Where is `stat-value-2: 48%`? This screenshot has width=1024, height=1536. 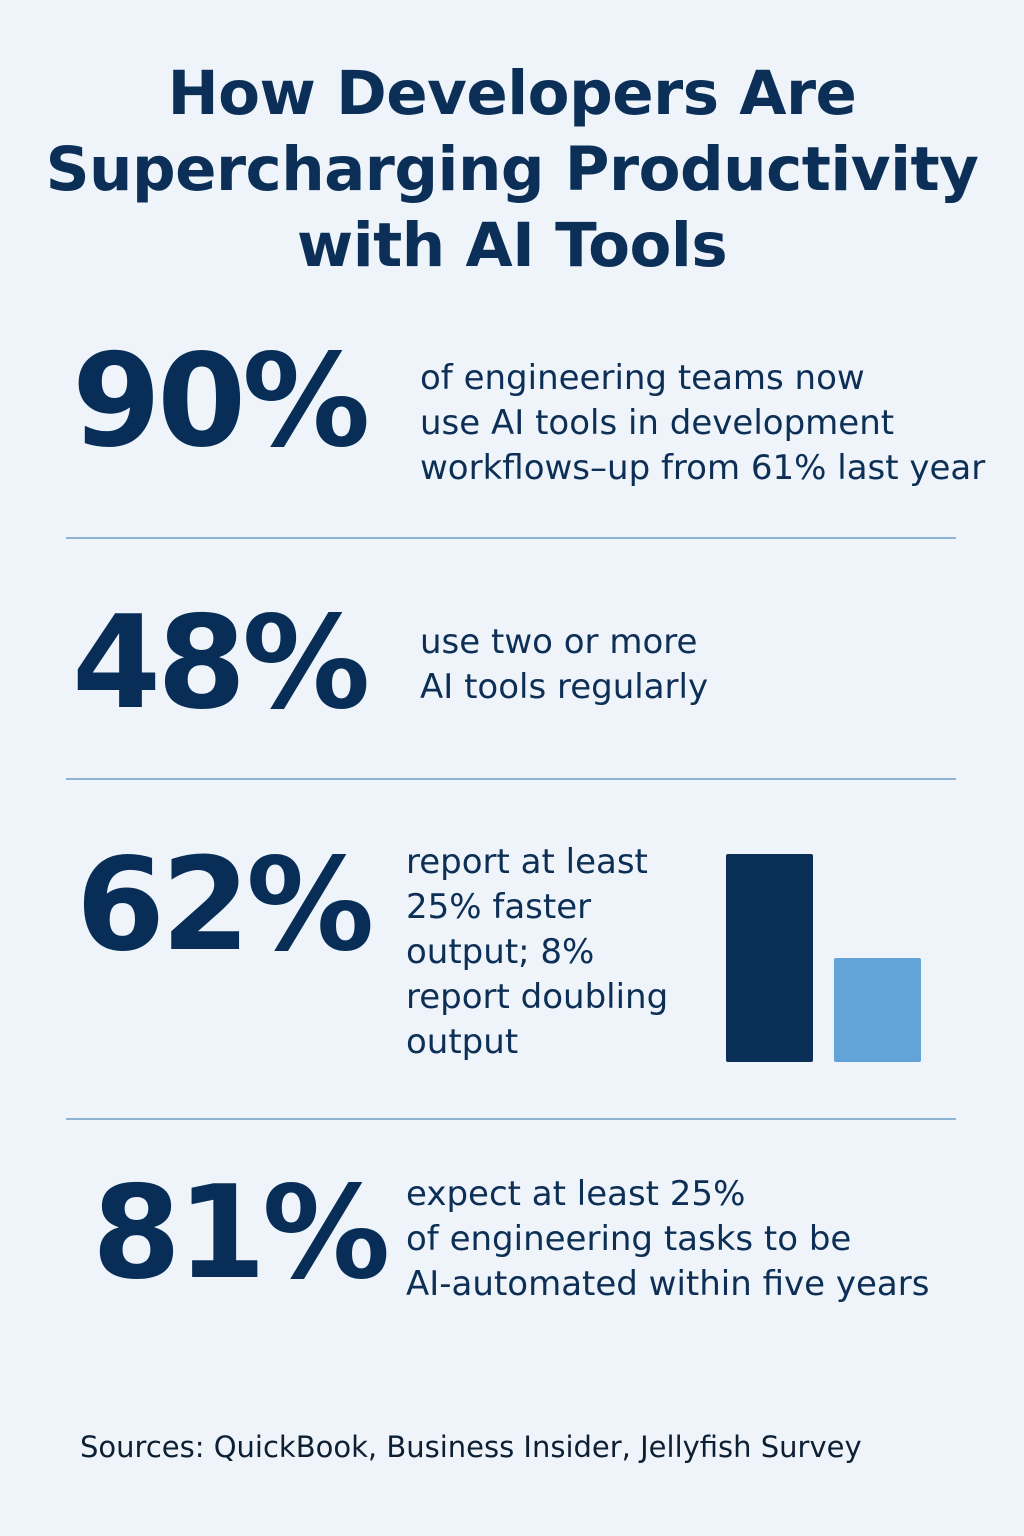 stat-value-2: 48% is located at coordinates (221, 663).